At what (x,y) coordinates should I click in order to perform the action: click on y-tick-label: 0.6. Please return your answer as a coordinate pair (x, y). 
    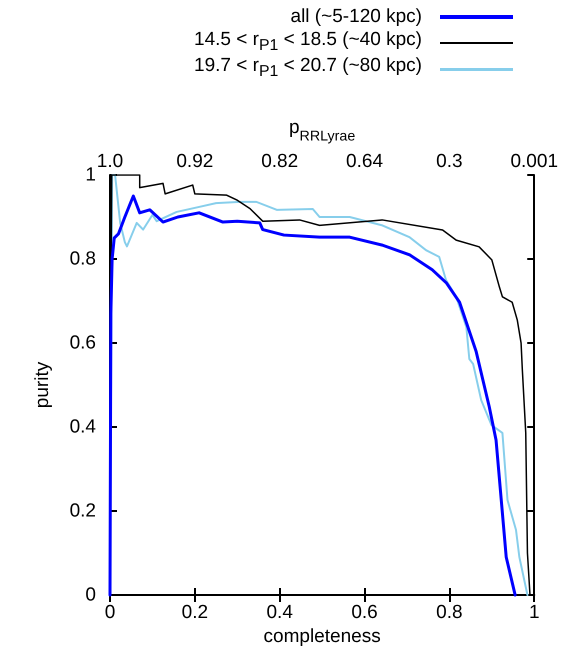
    Looking at the image, I should click on (83, 343).